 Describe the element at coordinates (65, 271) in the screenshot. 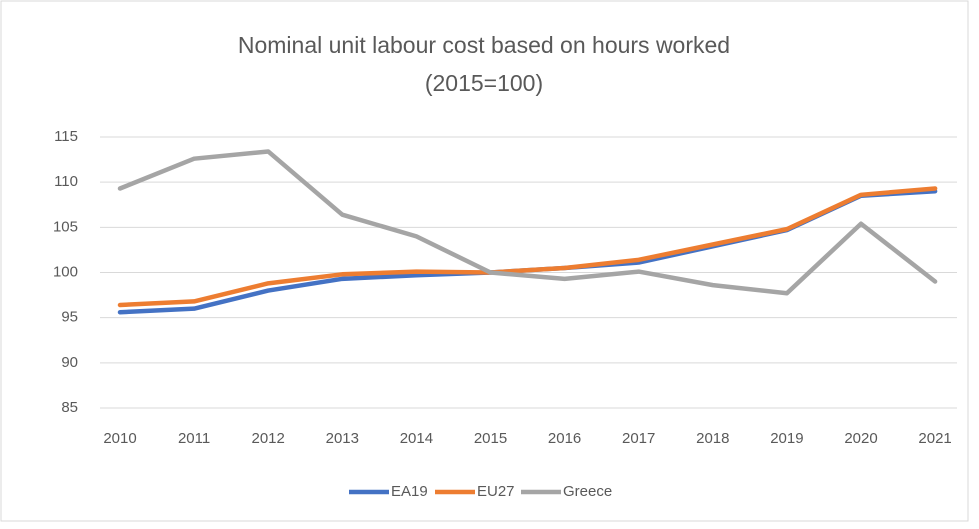

I see `y-tick-label: 100` at that location.